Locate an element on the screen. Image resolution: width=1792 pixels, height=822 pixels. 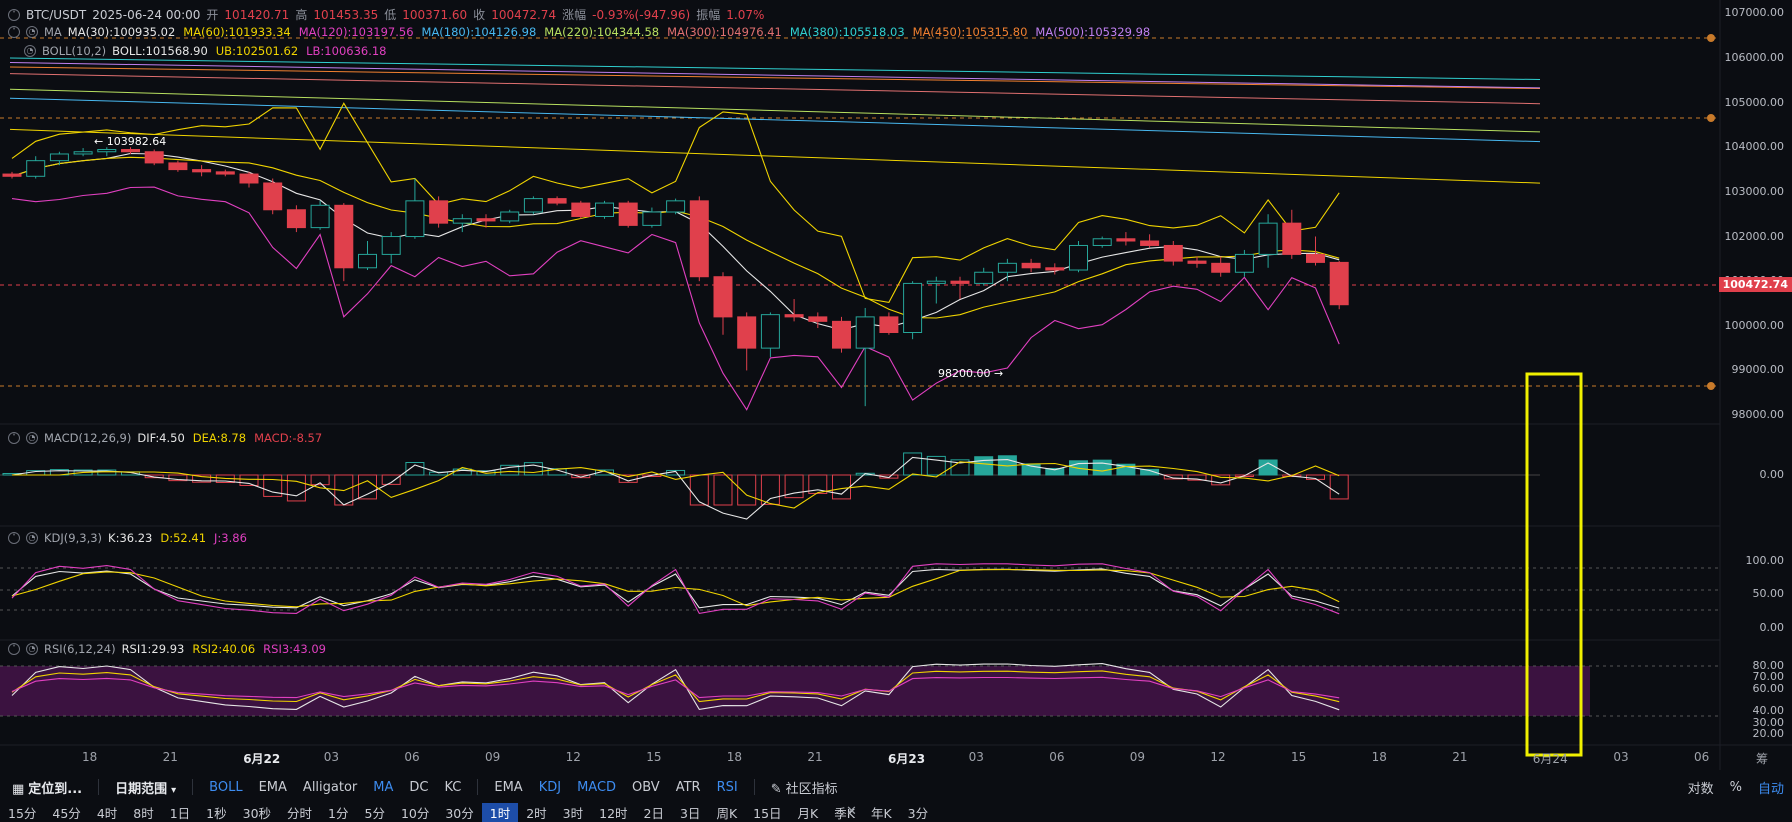
timeframe-16: 2日 is located at coordinates (653, 813).